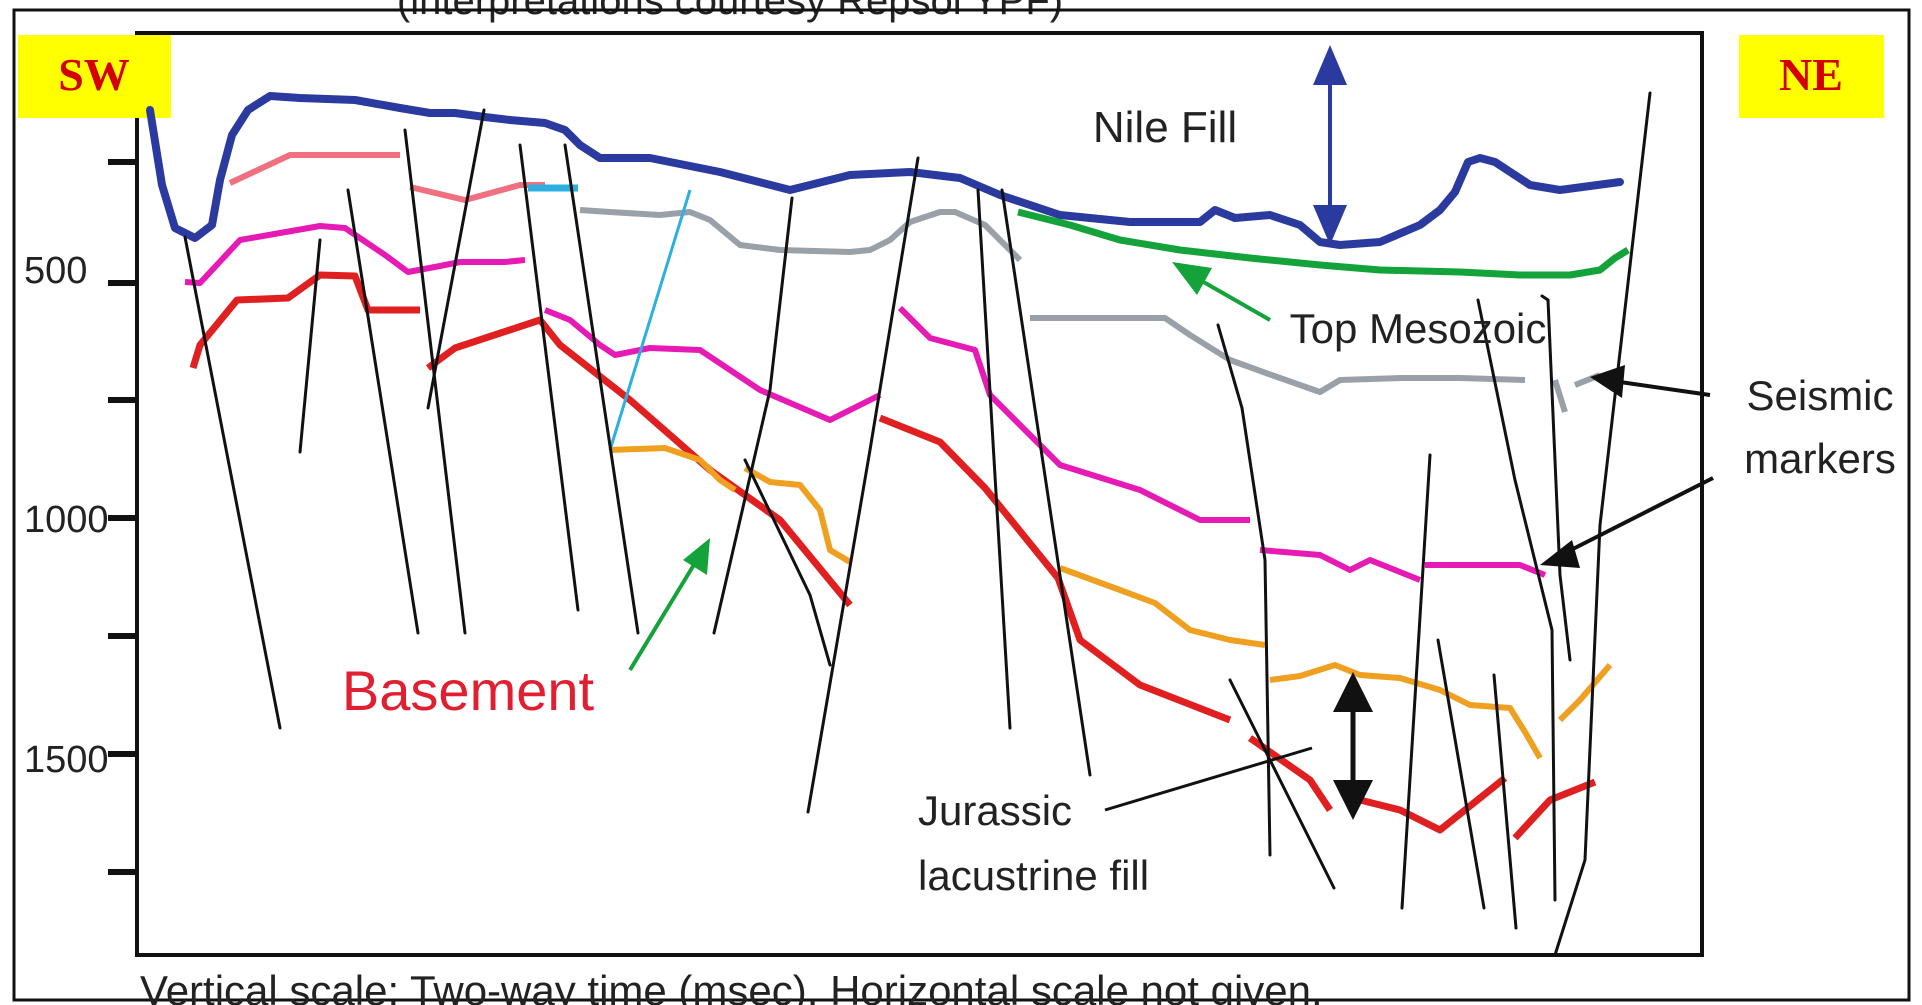 Image resolution: width=1922 pixels, height=1005 pixels. Describe the element at coordinates (1221, 292) in the screenshot. I see `top-mesozoic-pointer` at that location.